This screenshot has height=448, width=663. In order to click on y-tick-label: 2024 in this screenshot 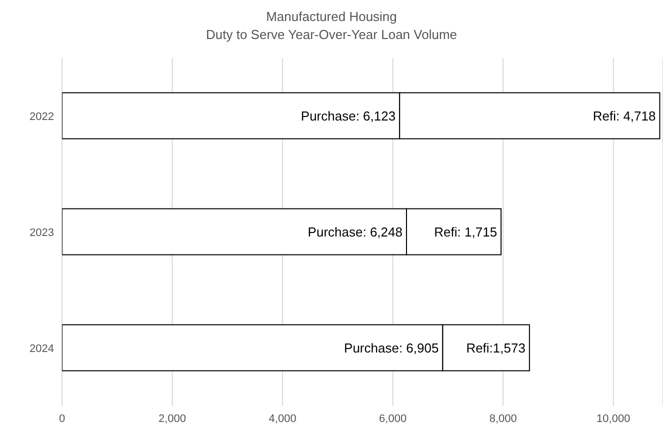, I will do `click(42, 348)`.